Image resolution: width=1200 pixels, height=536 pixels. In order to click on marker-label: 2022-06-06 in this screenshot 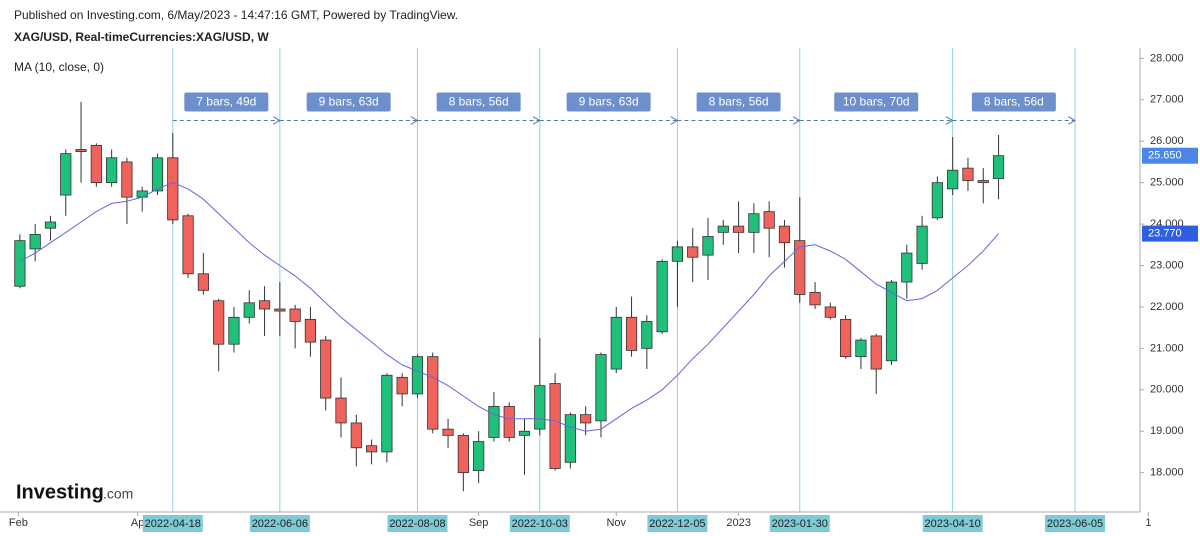, I will do `click(280, 524)`.